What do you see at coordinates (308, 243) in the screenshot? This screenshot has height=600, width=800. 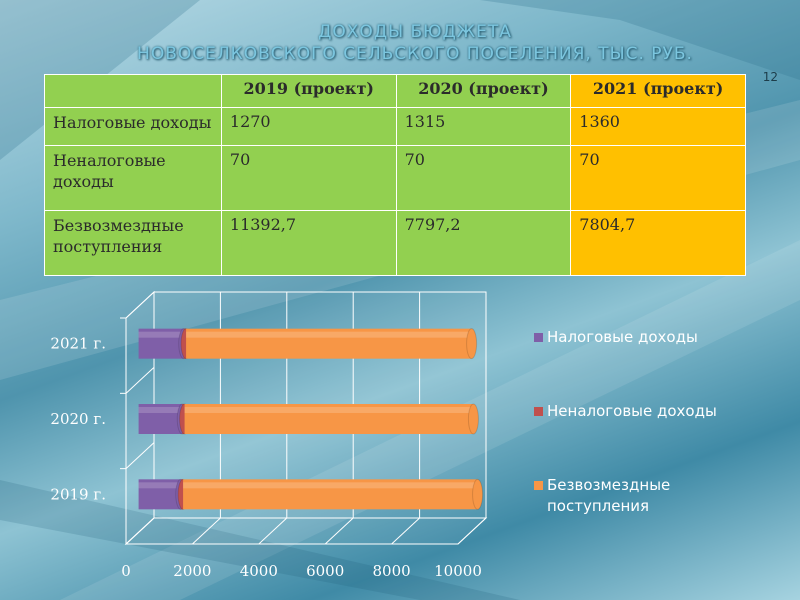 I see `table-cell: 11392,7` at bounding box center [308, 243].